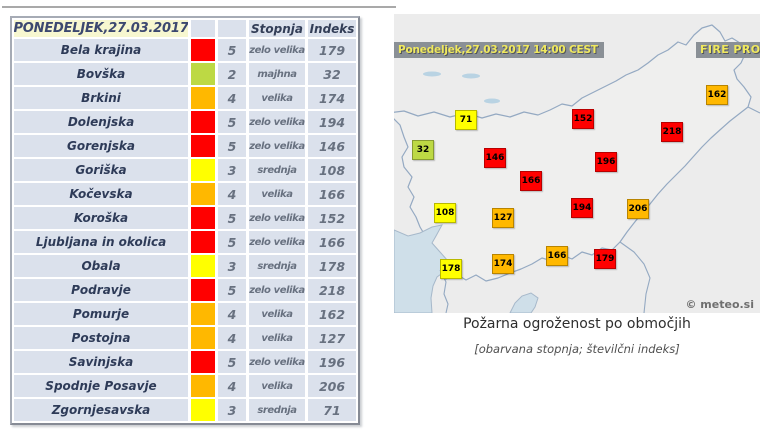 The height and width of the screenshot is (436, 768). Describe the element at coordinates (101, 242) in the screenshot. I see `region-name: Ljubljana in okolica` at that location.